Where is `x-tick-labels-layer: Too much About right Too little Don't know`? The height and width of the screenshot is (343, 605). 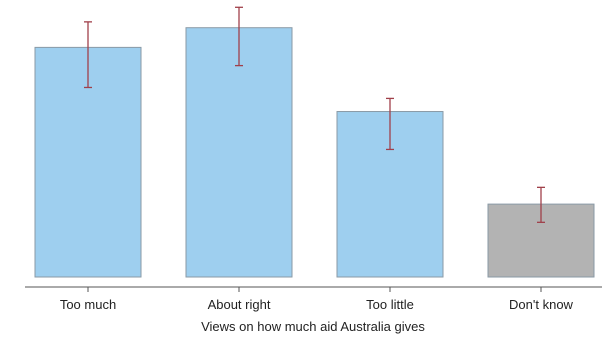 x-tick-labels-layer: Too much About right Too little Don't know is located at coordinates (317, 304).